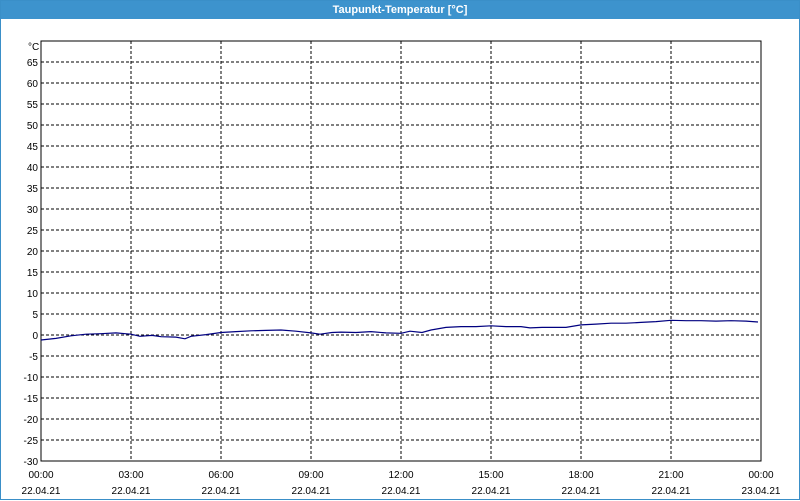  What do you see at coordinates (310, 475) in the screenshot?
I see `x-tick-time-label: 09:00` at bounding box center [310, 475].